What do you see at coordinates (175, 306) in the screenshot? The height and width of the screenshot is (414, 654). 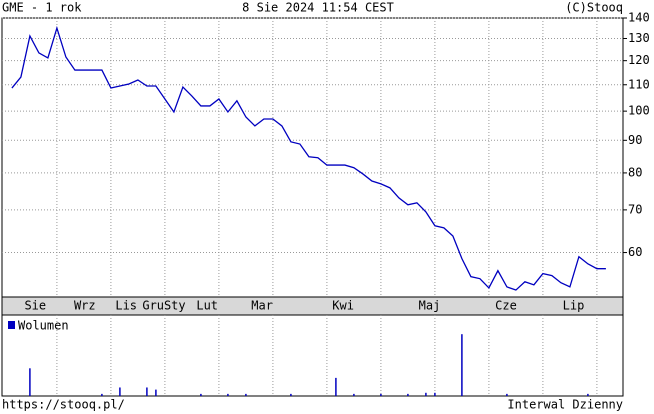 I see `x-tick-label: Sty` at bounding box center [175, 306].